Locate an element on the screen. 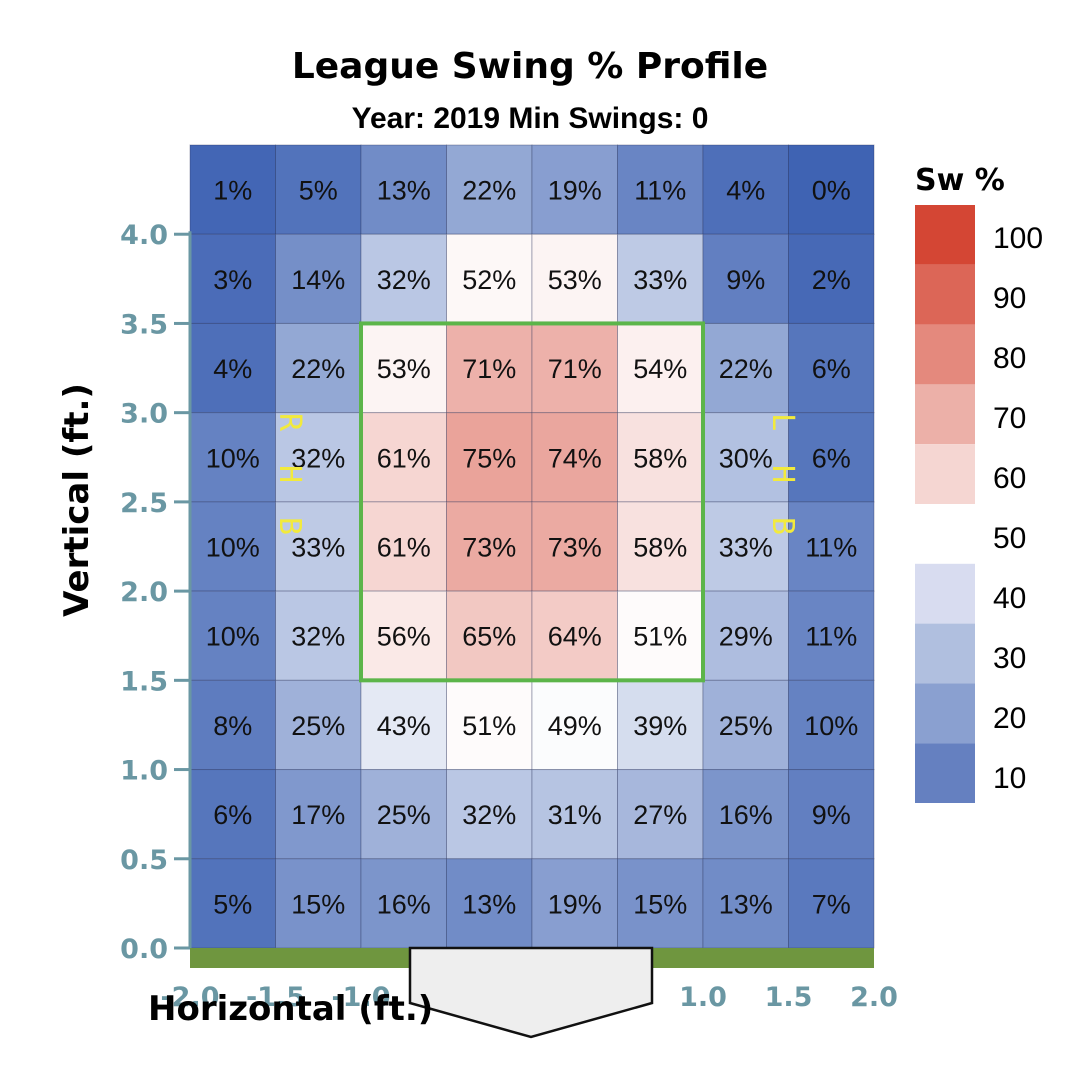 This screenshot has width=1090, height=1083. cell-value-label: 64% is located at coordinates (575, 637).